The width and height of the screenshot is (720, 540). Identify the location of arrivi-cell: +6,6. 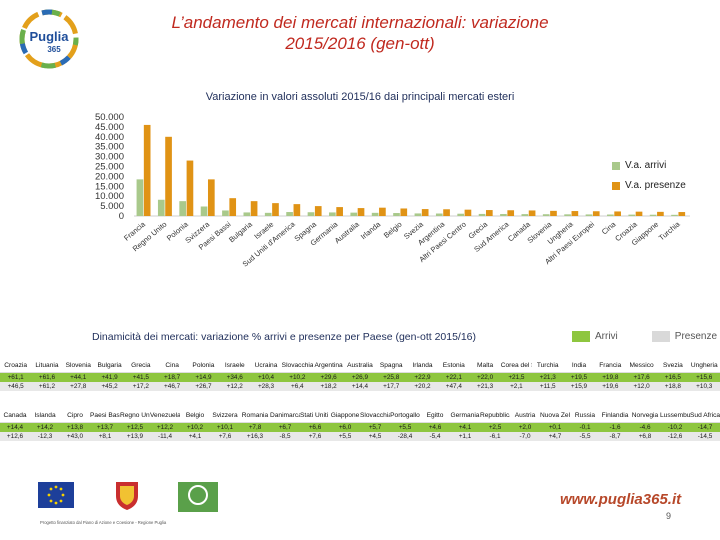
(315, 427).